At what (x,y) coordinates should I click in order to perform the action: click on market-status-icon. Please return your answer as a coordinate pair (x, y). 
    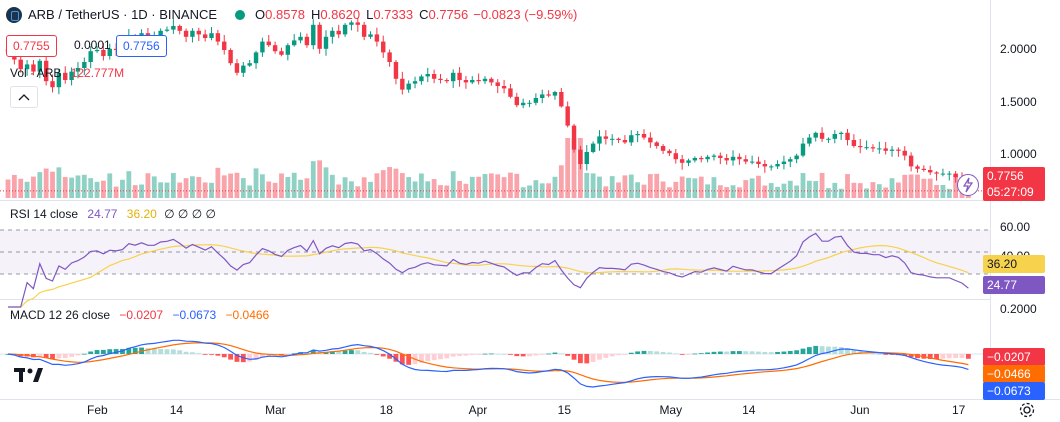
    Looking at the image, I should click on (240, 15).